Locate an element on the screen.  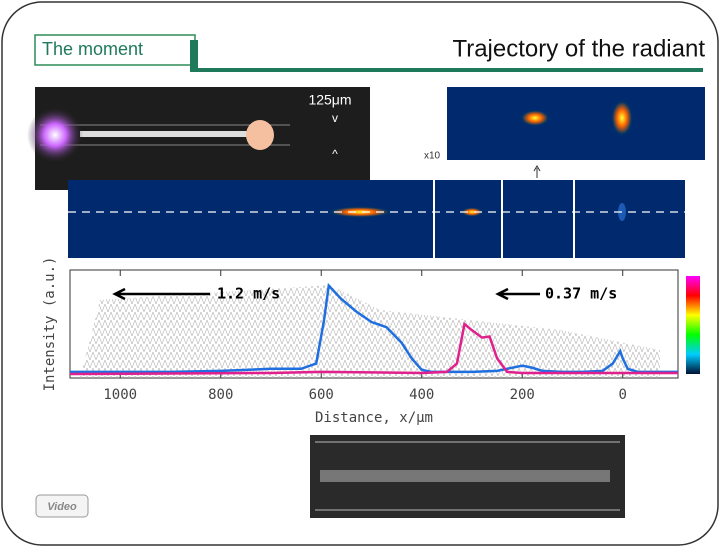
tag-box is located at coordinates (115, 50).